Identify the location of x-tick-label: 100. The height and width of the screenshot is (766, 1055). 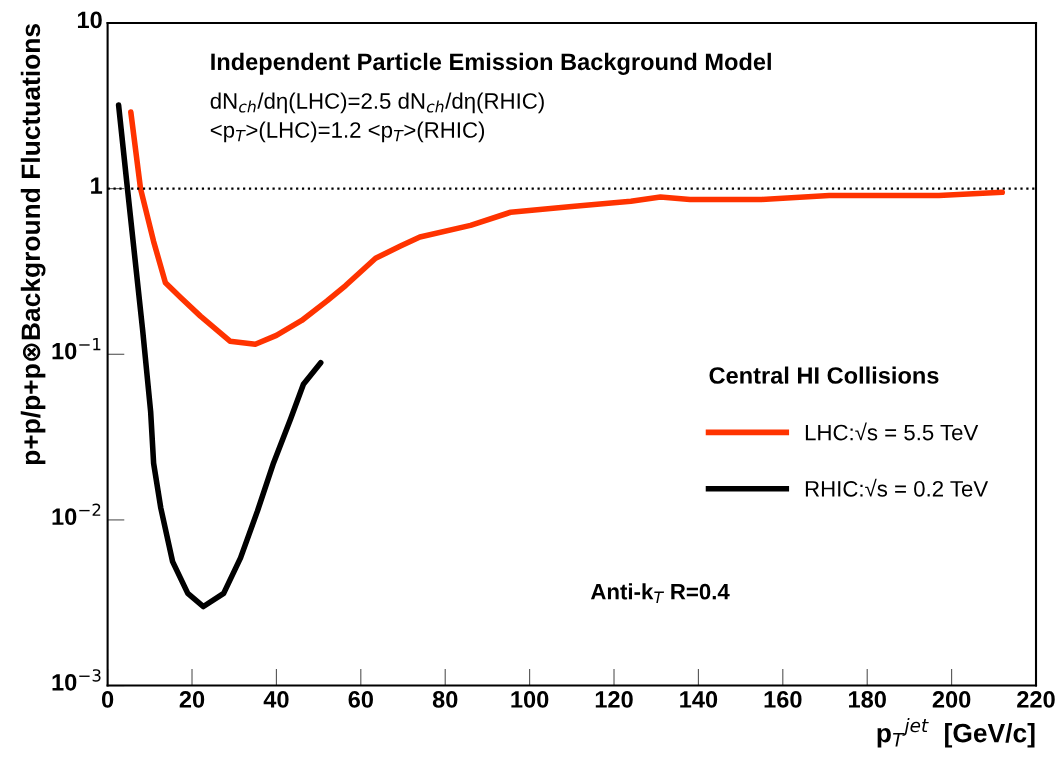
(530, 699).